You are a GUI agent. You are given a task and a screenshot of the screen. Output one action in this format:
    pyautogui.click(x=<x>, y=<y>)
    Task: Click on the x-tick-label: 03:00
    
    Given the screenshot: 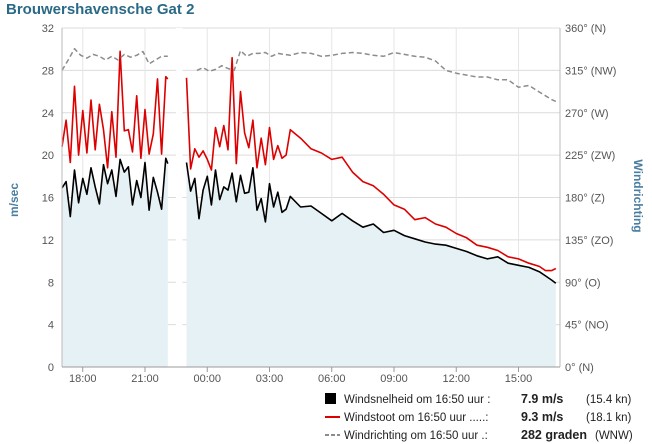 What is the action you would take?
    pyautogui.click(x=270, y=379)
    